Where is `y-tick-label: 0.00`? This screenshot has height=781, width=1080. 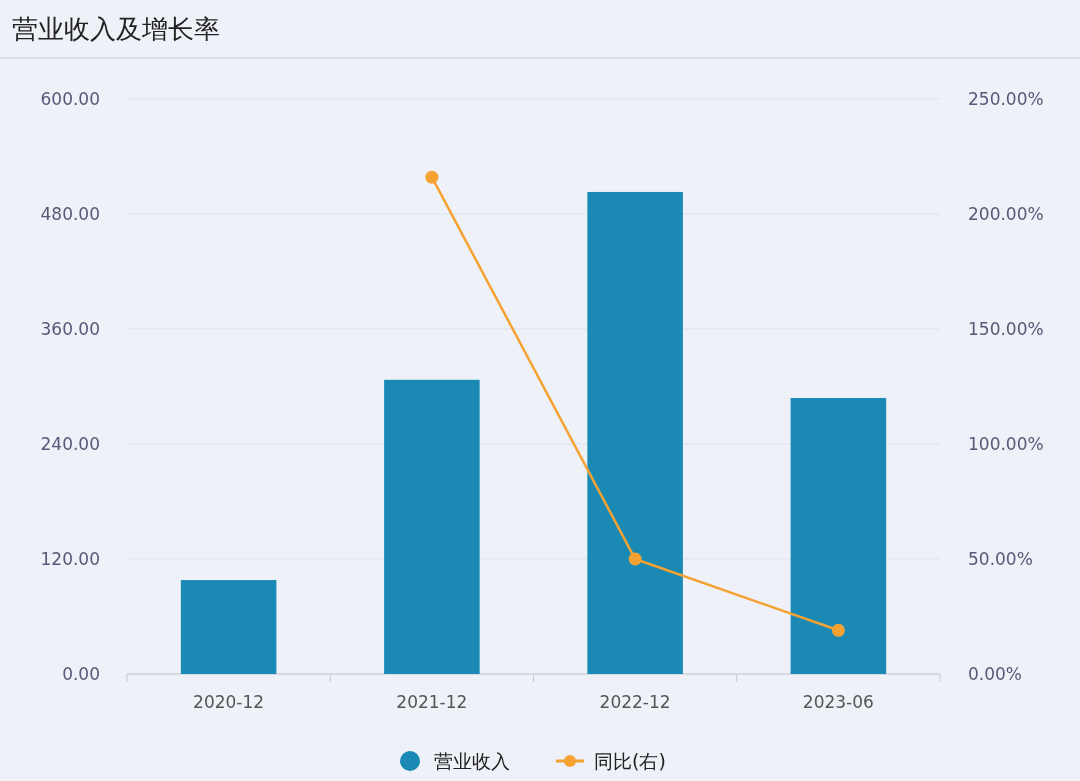
y-tick-label: 0.00 is located at coordinates (81, 673).